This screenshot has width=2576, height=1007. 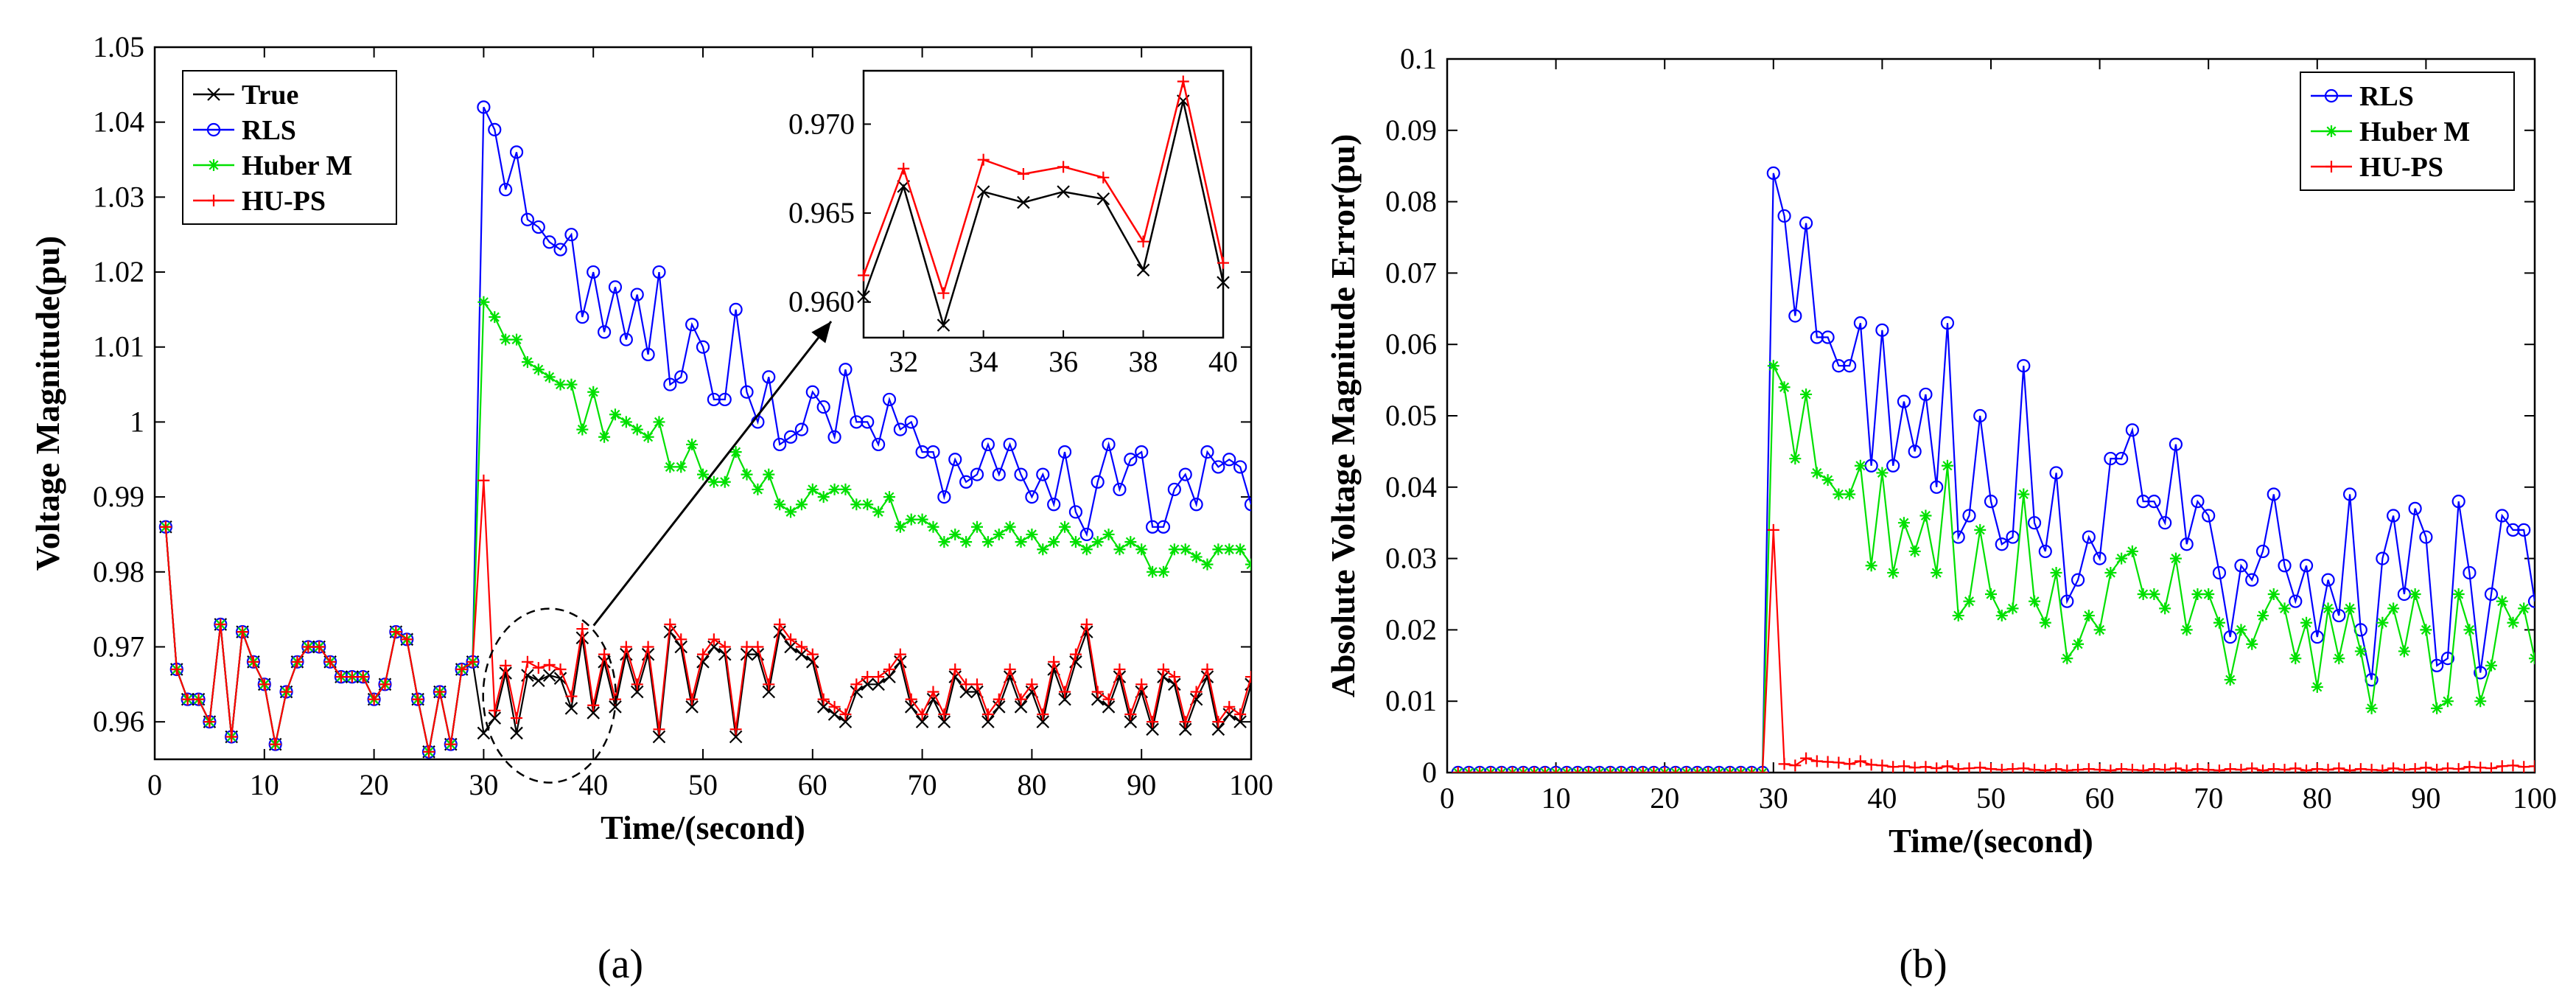 I want to click on panel-b-xlabel: Time/(second), so click(x=1991, y=841).